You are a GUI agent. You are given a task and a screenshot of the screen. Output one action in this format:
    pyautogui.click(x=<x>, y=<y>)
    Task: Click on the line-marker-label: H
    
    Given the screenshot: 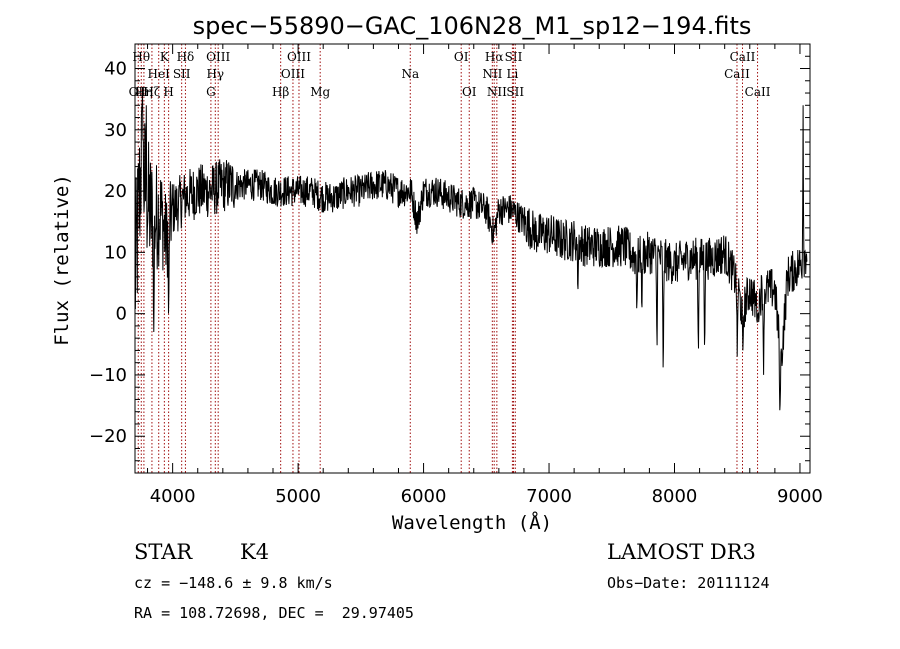 What is the action you would take?
    pyautogui.click(x=168, y=92)
    